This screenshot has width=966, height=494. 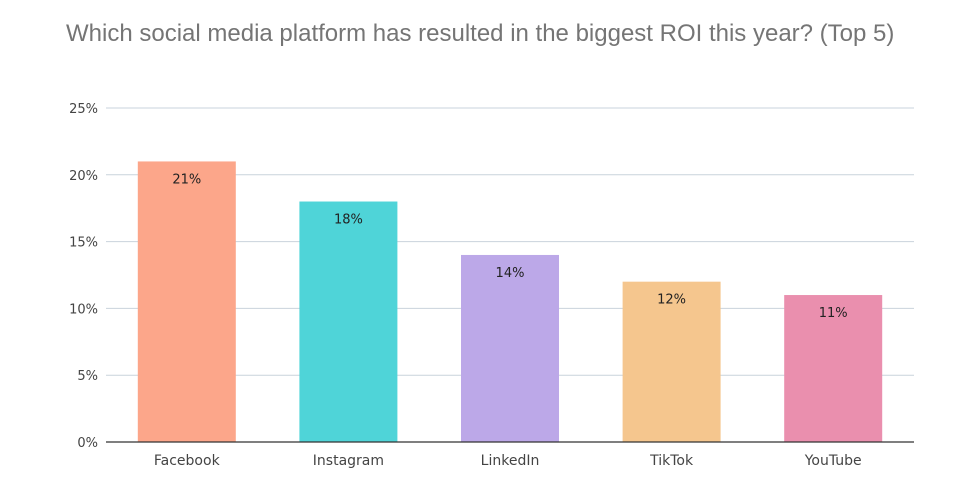 I want to click on data-label: 14%, so click(x=510, y=273).